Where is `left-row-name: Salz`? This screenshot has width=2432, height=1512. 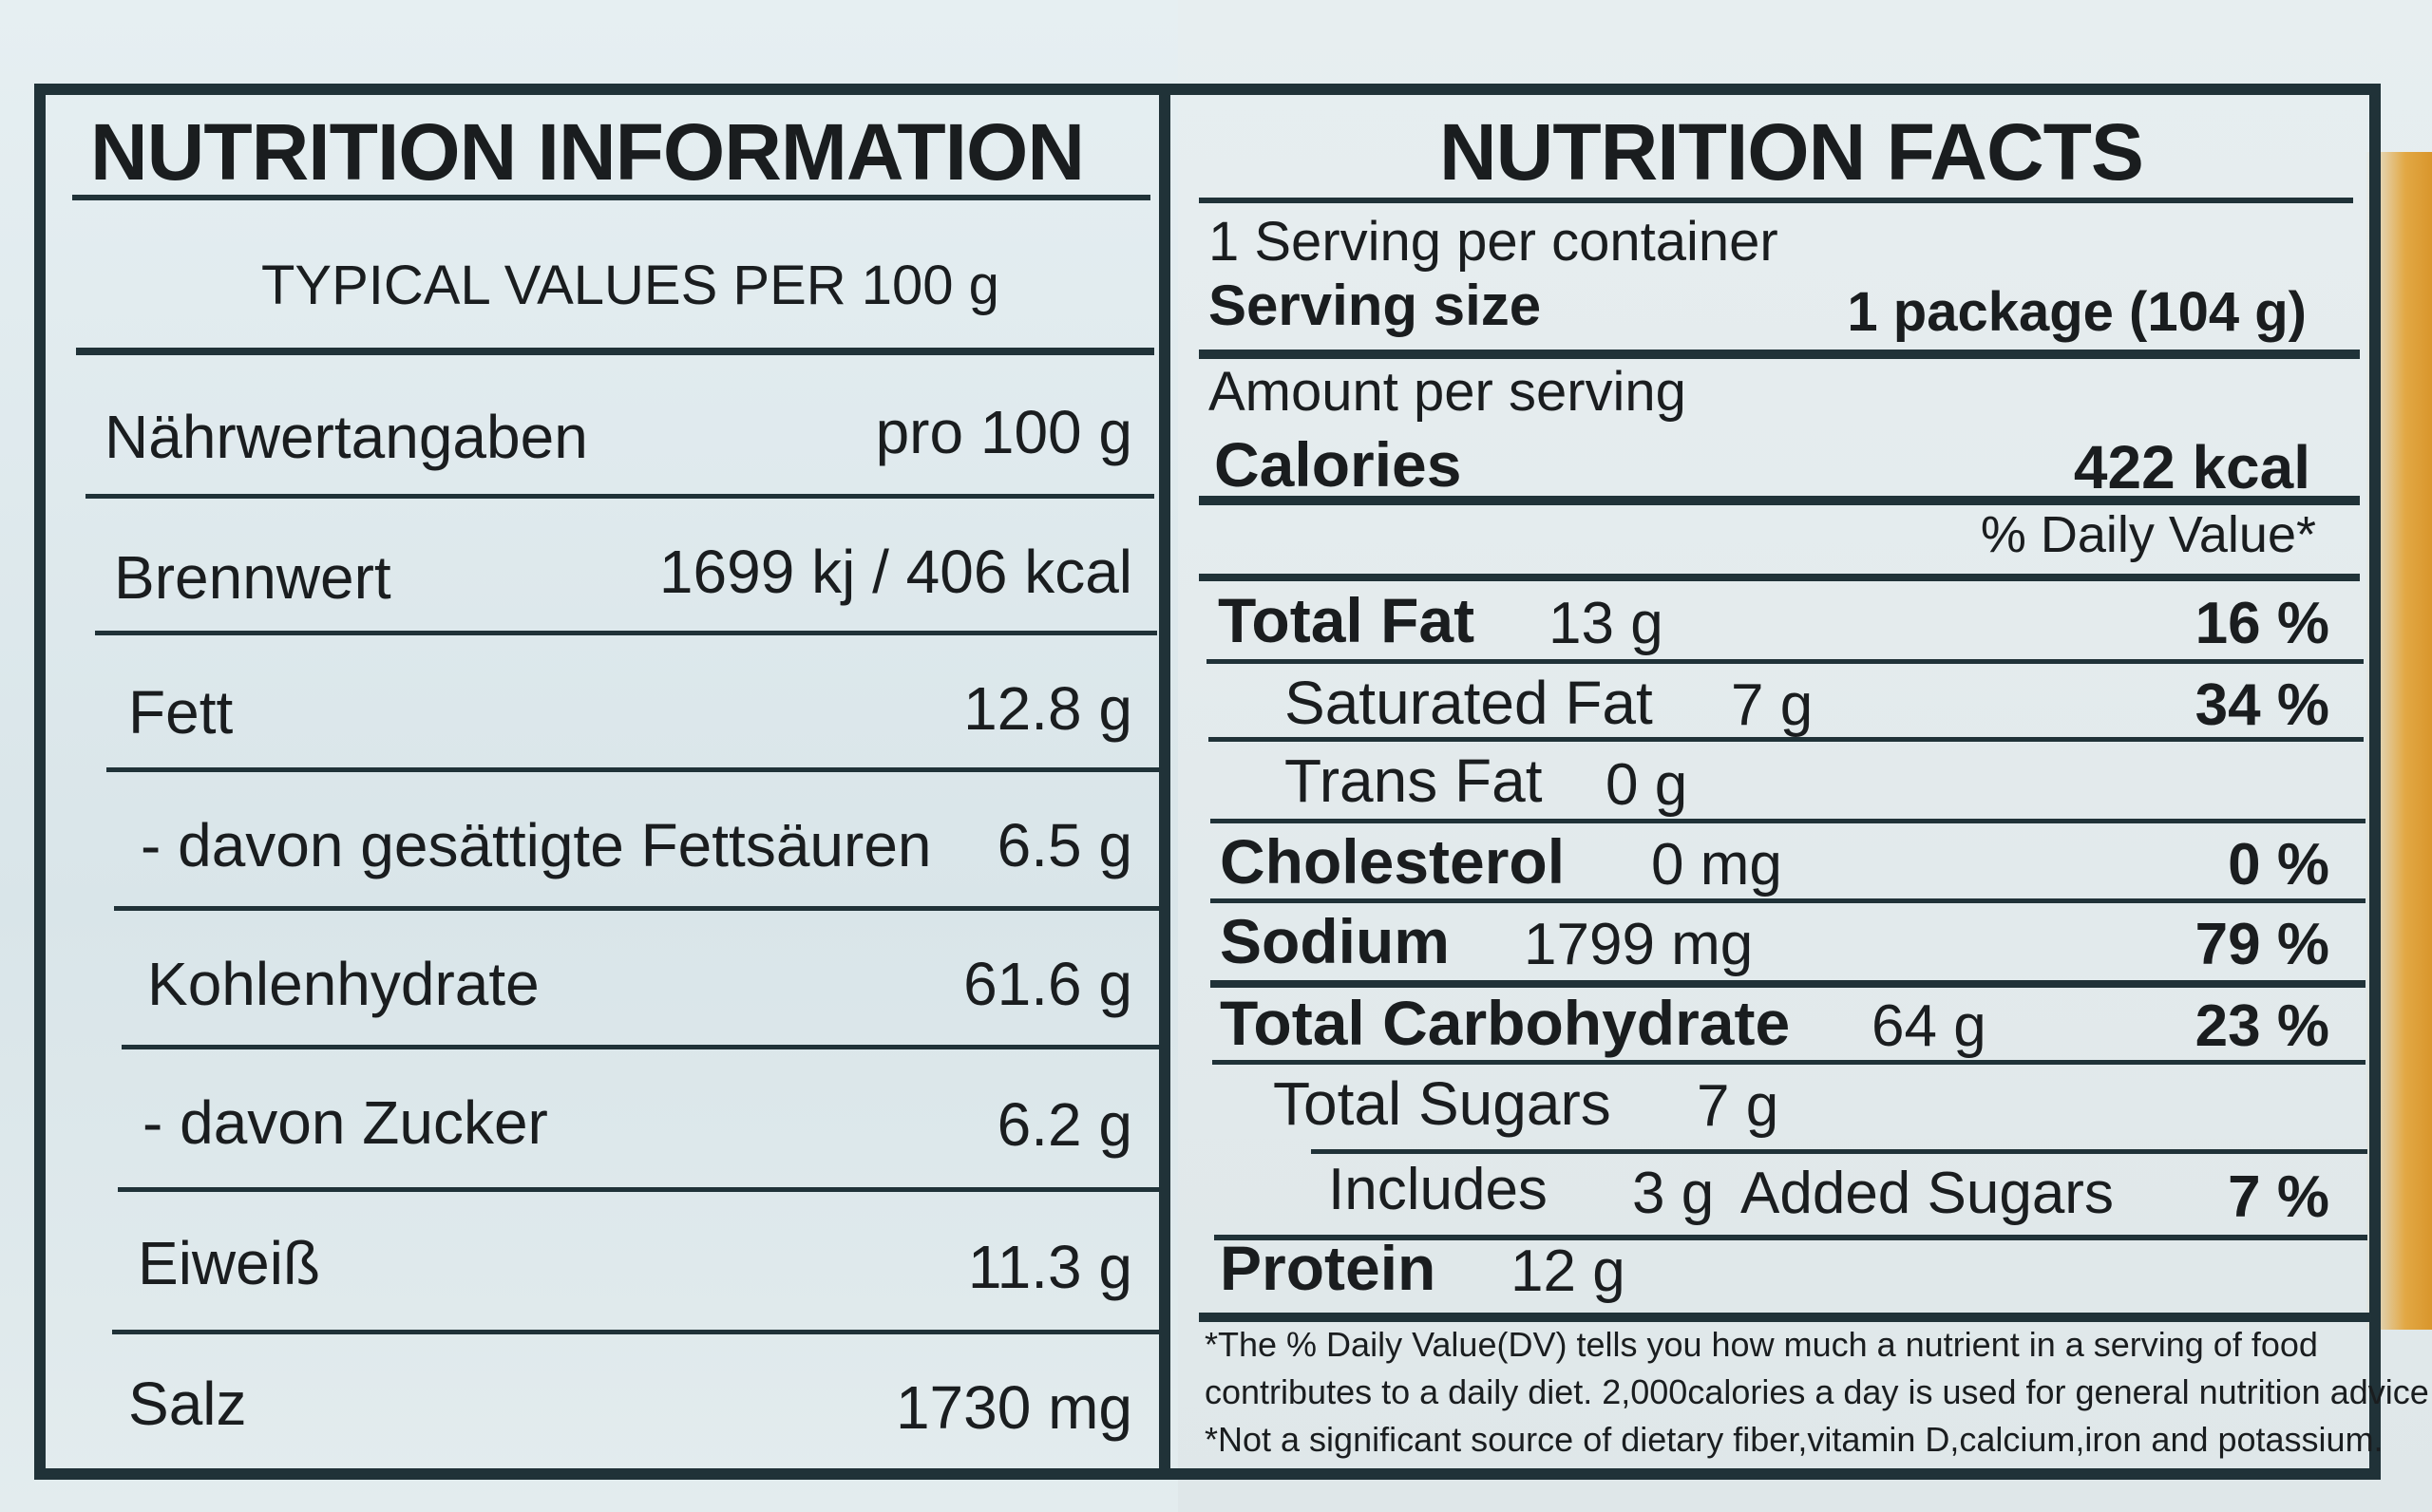
left-row-name: Salz is located at coordinates (187, 1404).